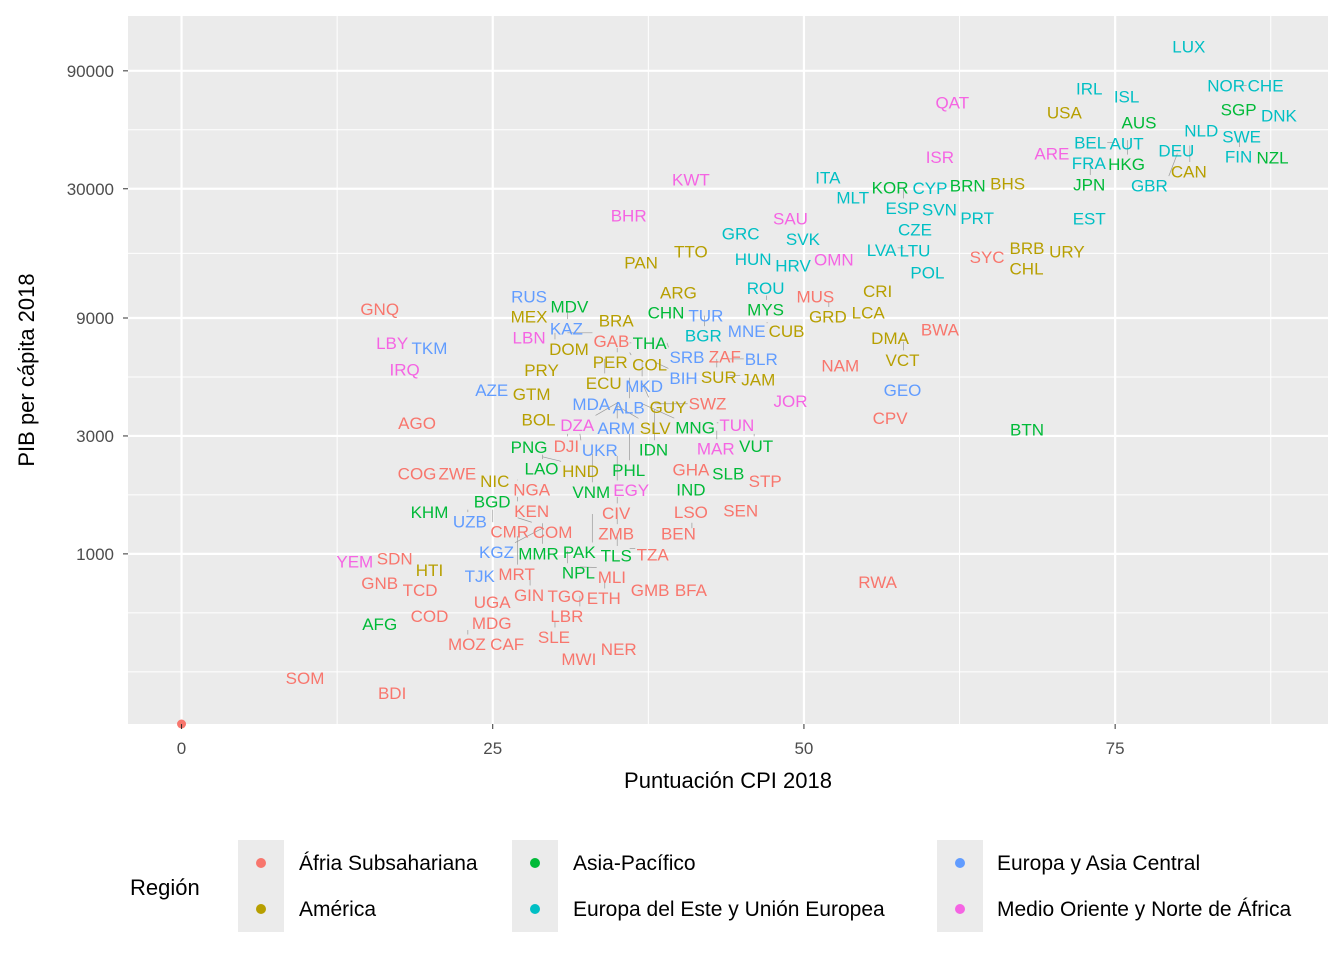 The image size is (1344, 965). I want to click on country-label-isr: ISR, so click(940, 157).